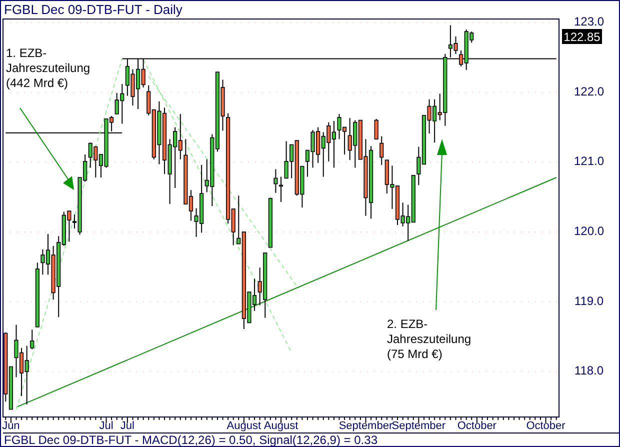 Image resolution: width=620 pixels, height=447 pixels. Describe the element at coordinates (582, 37) in the screenshot. I see `text: 122.85` at that location.